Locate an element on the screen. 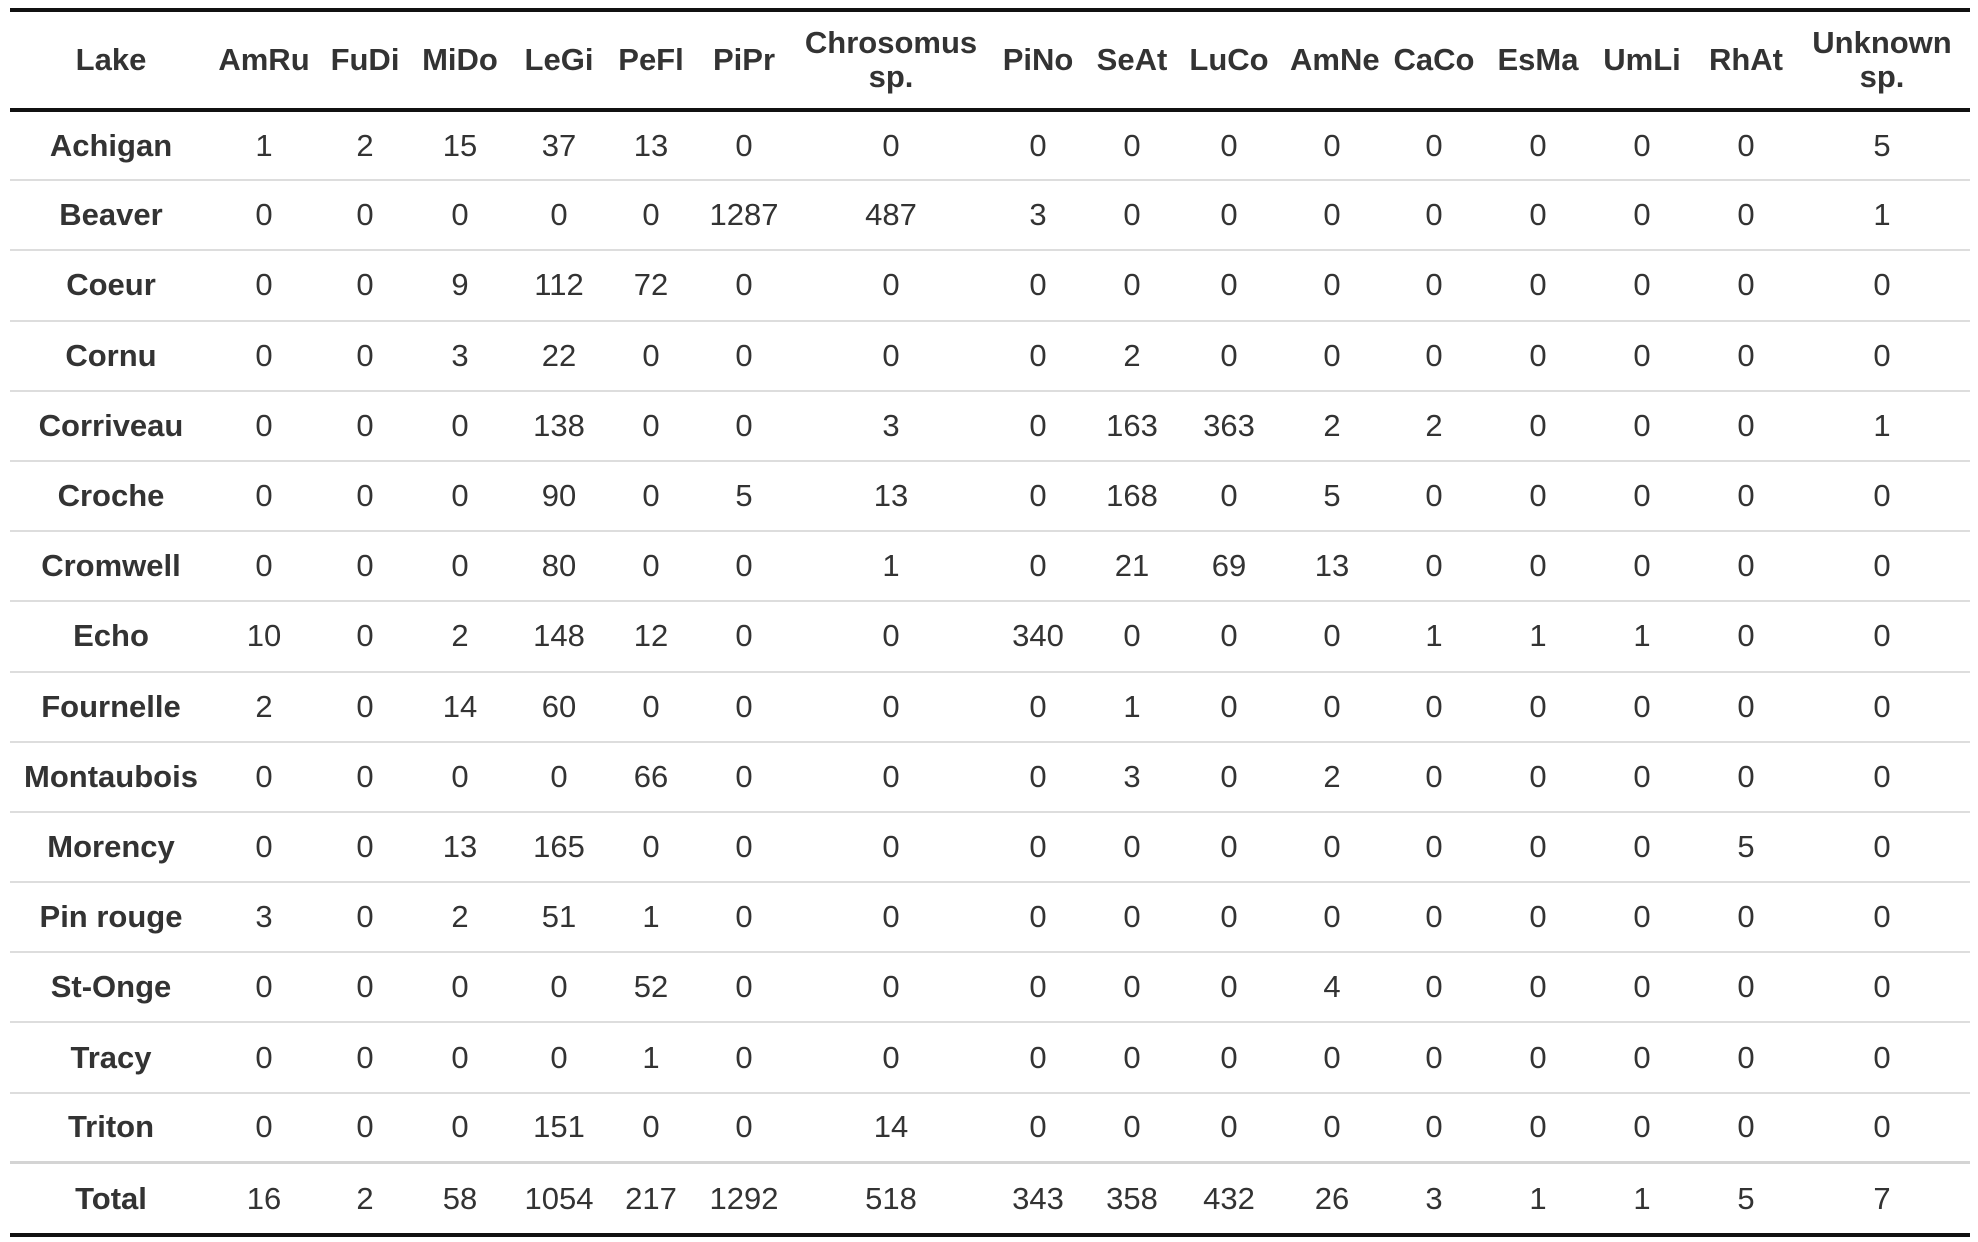 Image resolution: width=1978 pixels, height=1242 pixels. count-cell: 340 is located at coordinates (1038, 637).